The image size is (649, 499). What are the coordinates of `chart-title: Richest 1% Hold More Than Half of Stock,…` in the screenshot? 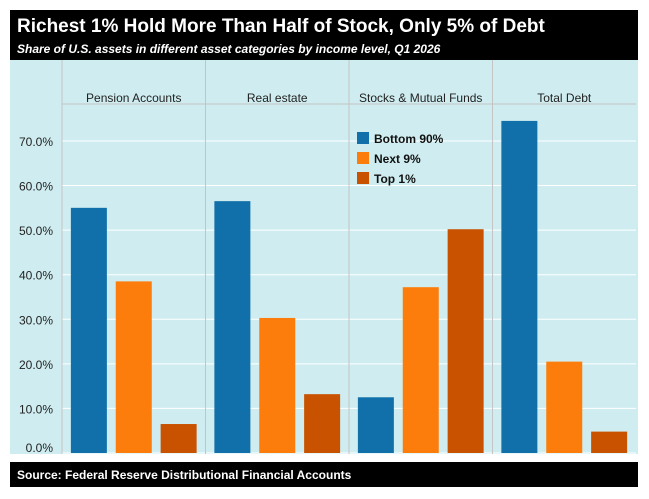 It's located at (281, 26).